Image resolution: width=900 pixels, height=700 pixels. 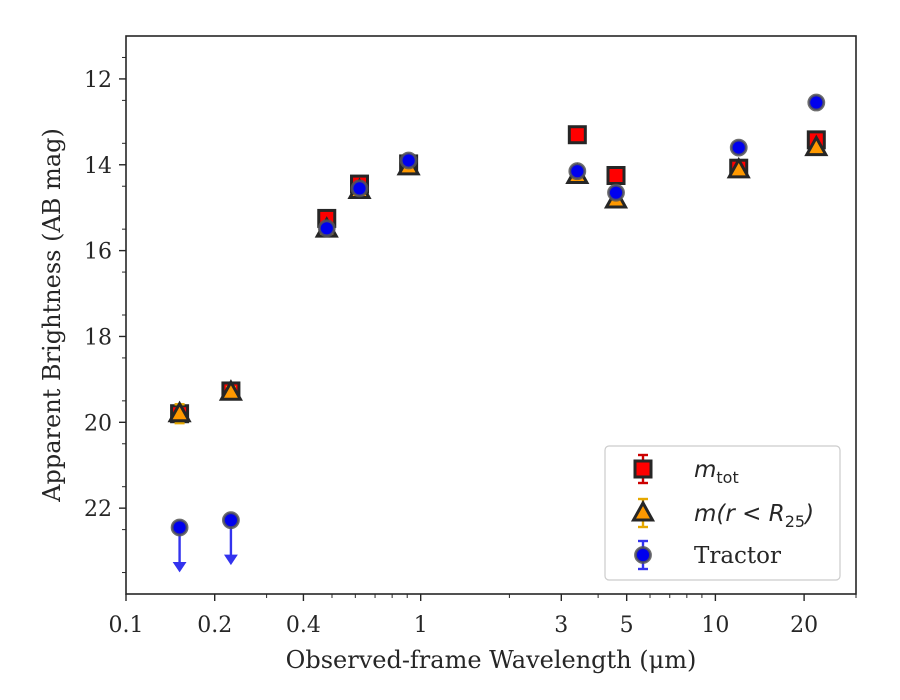 I want to click on legend-label: mtot, so click(x=716, y=472).